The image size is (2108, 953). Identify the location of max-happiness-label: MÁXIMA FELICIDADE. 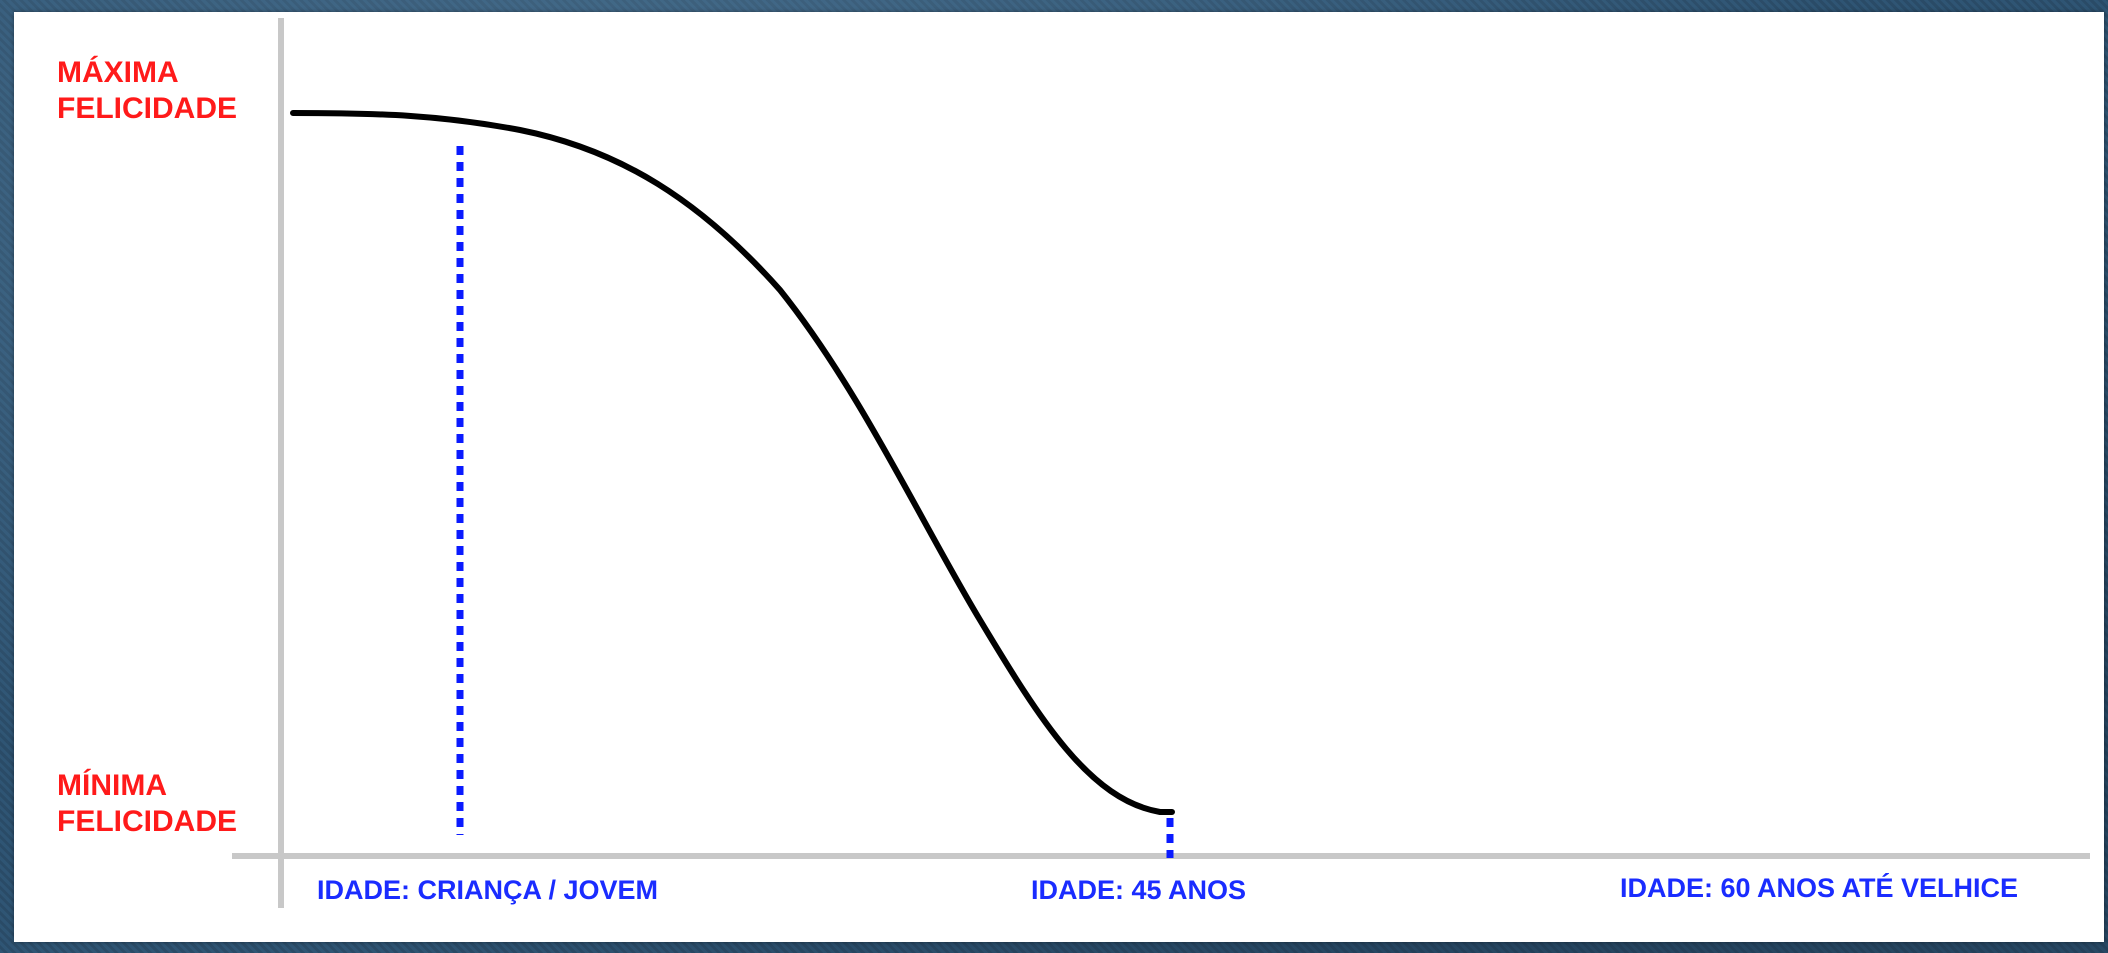
(147, 90).